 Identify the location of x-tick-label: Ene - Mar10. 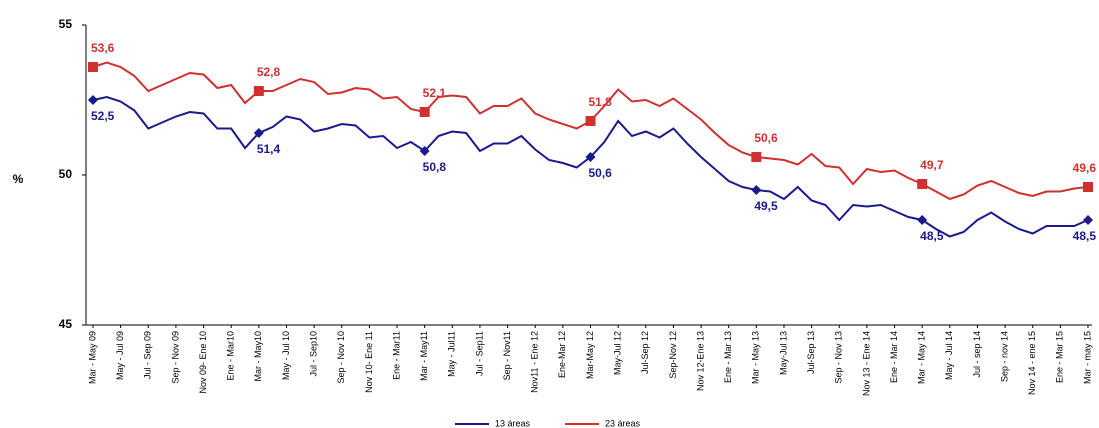
(231, 356).